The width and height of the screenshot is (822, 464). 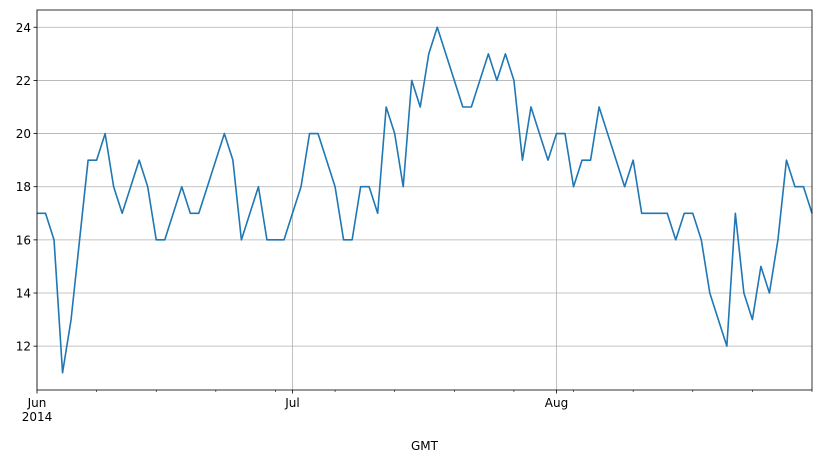 I want to click on y-tick-label: 18, so click(x=23, y=187).